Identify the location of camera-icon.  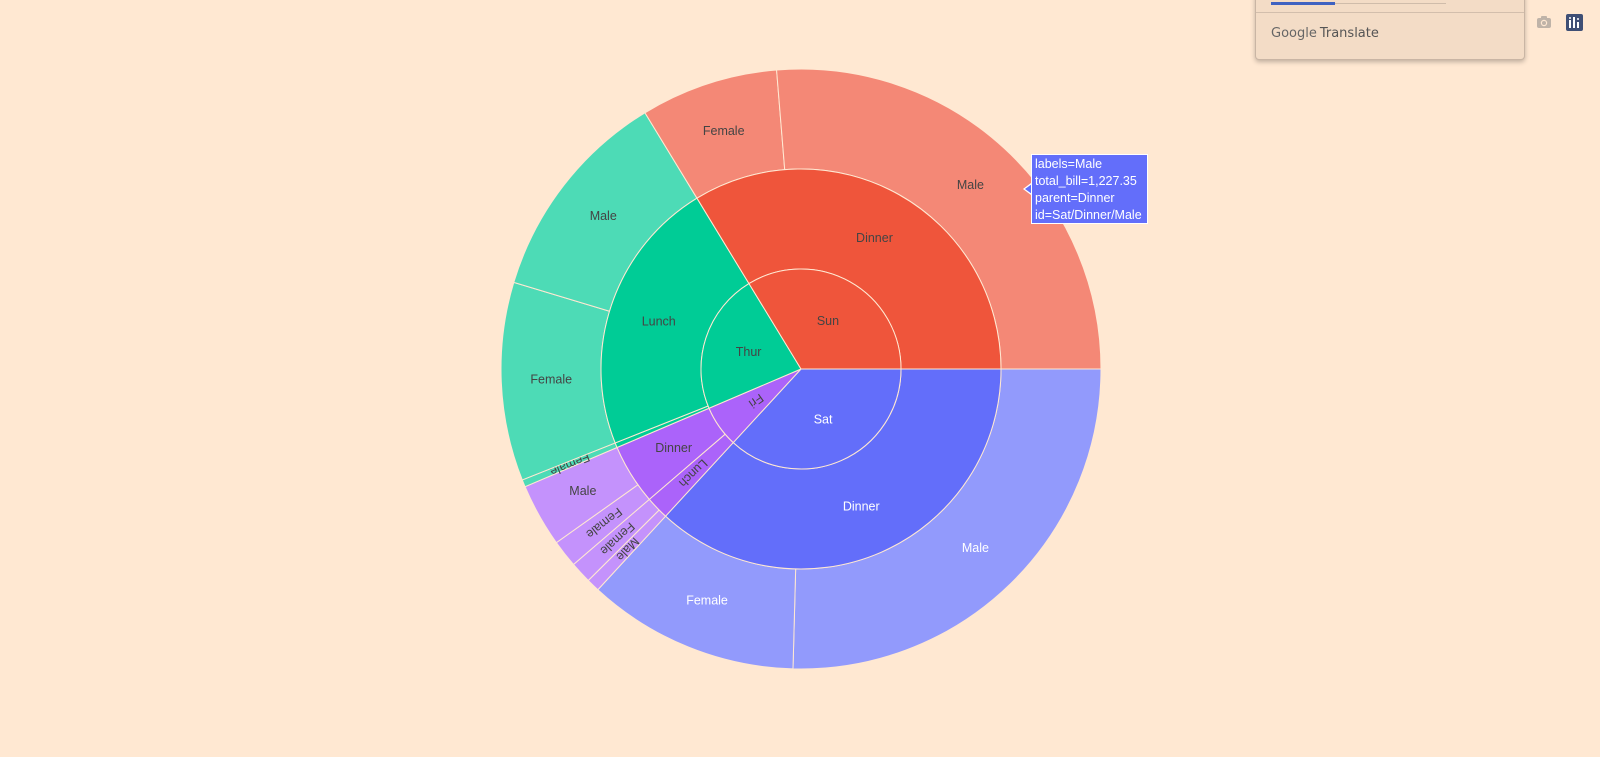
(1544, 22).